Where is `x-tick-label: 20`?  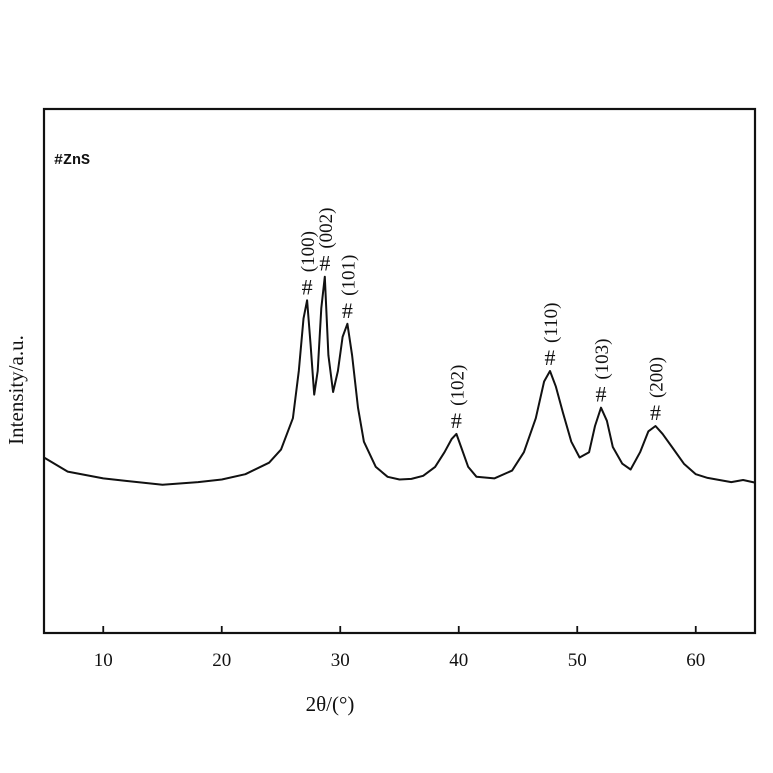 x-tick-label: 20 is located at coordinates (221, 660).